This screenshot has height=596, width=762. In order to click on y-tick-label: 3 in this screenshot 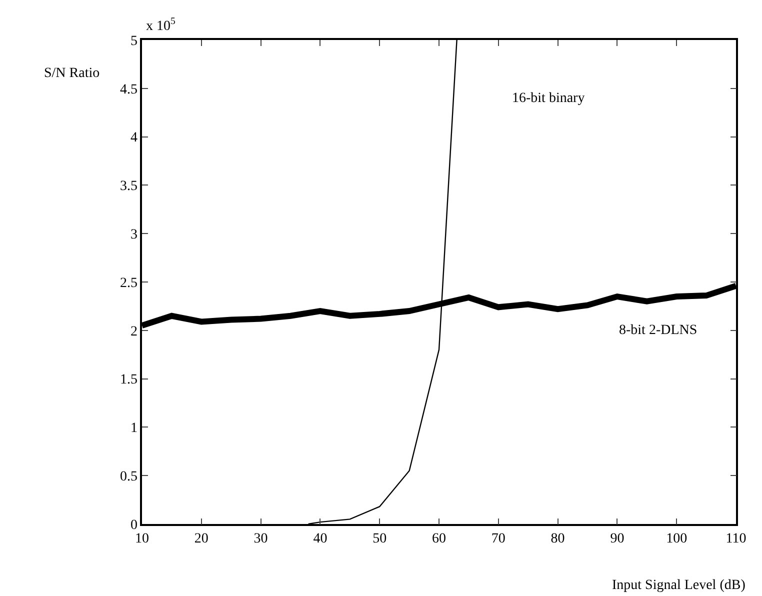, I will do `click(134, 235)`.